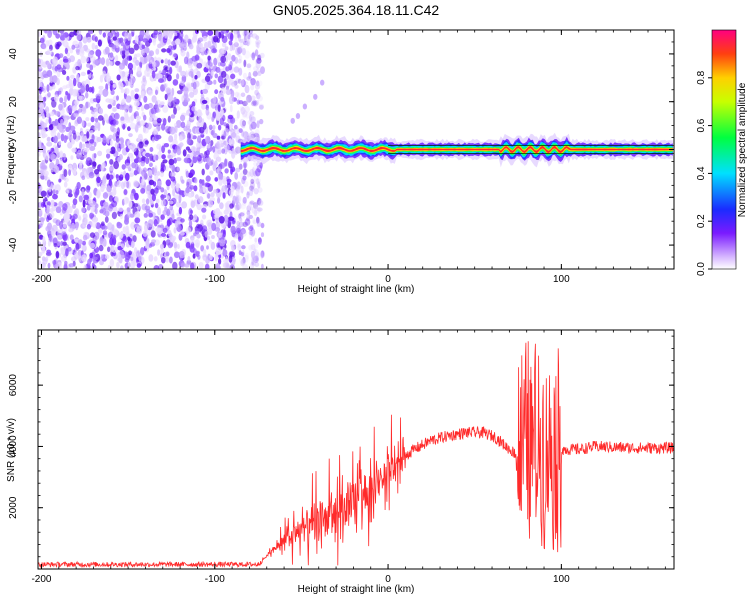  What do you see at coordinates (456, 149) in the screenshot?
I see `signal-track-band` at bounding box center [456, 149].